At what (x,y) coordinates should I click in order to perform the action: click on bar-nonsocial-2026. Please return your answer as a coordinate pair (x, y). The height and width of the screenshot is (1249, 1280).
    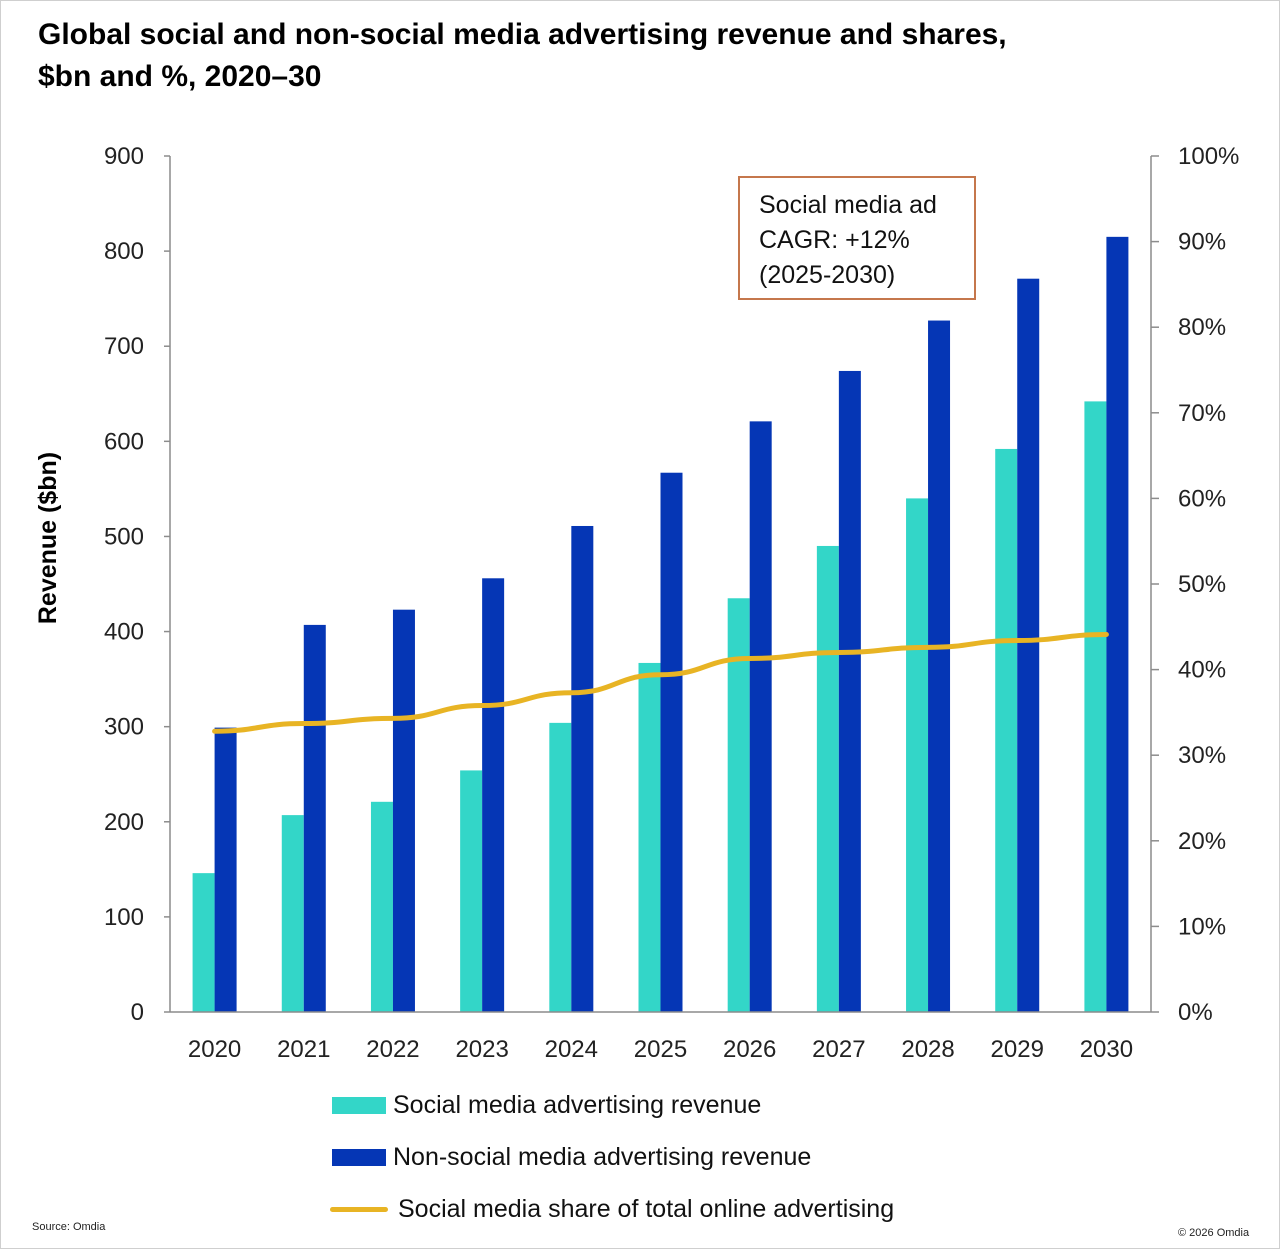
    Looking at the image, I should click on (760, 716).